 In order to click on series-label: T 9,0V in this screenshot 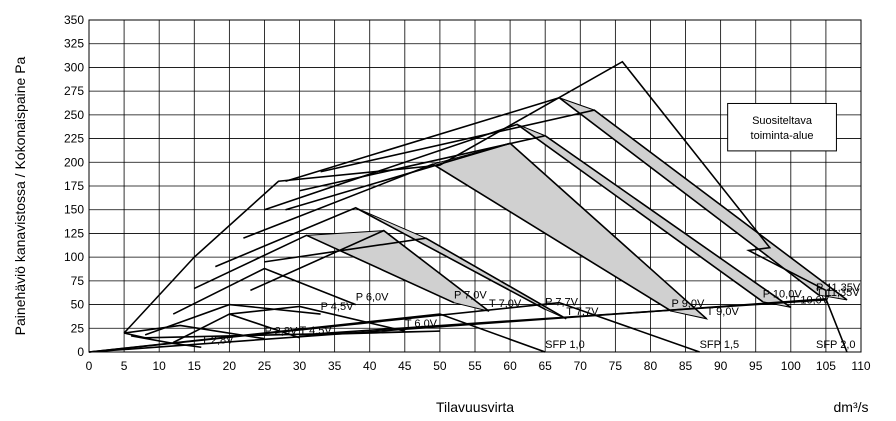, I will do `click(723, 312)`.